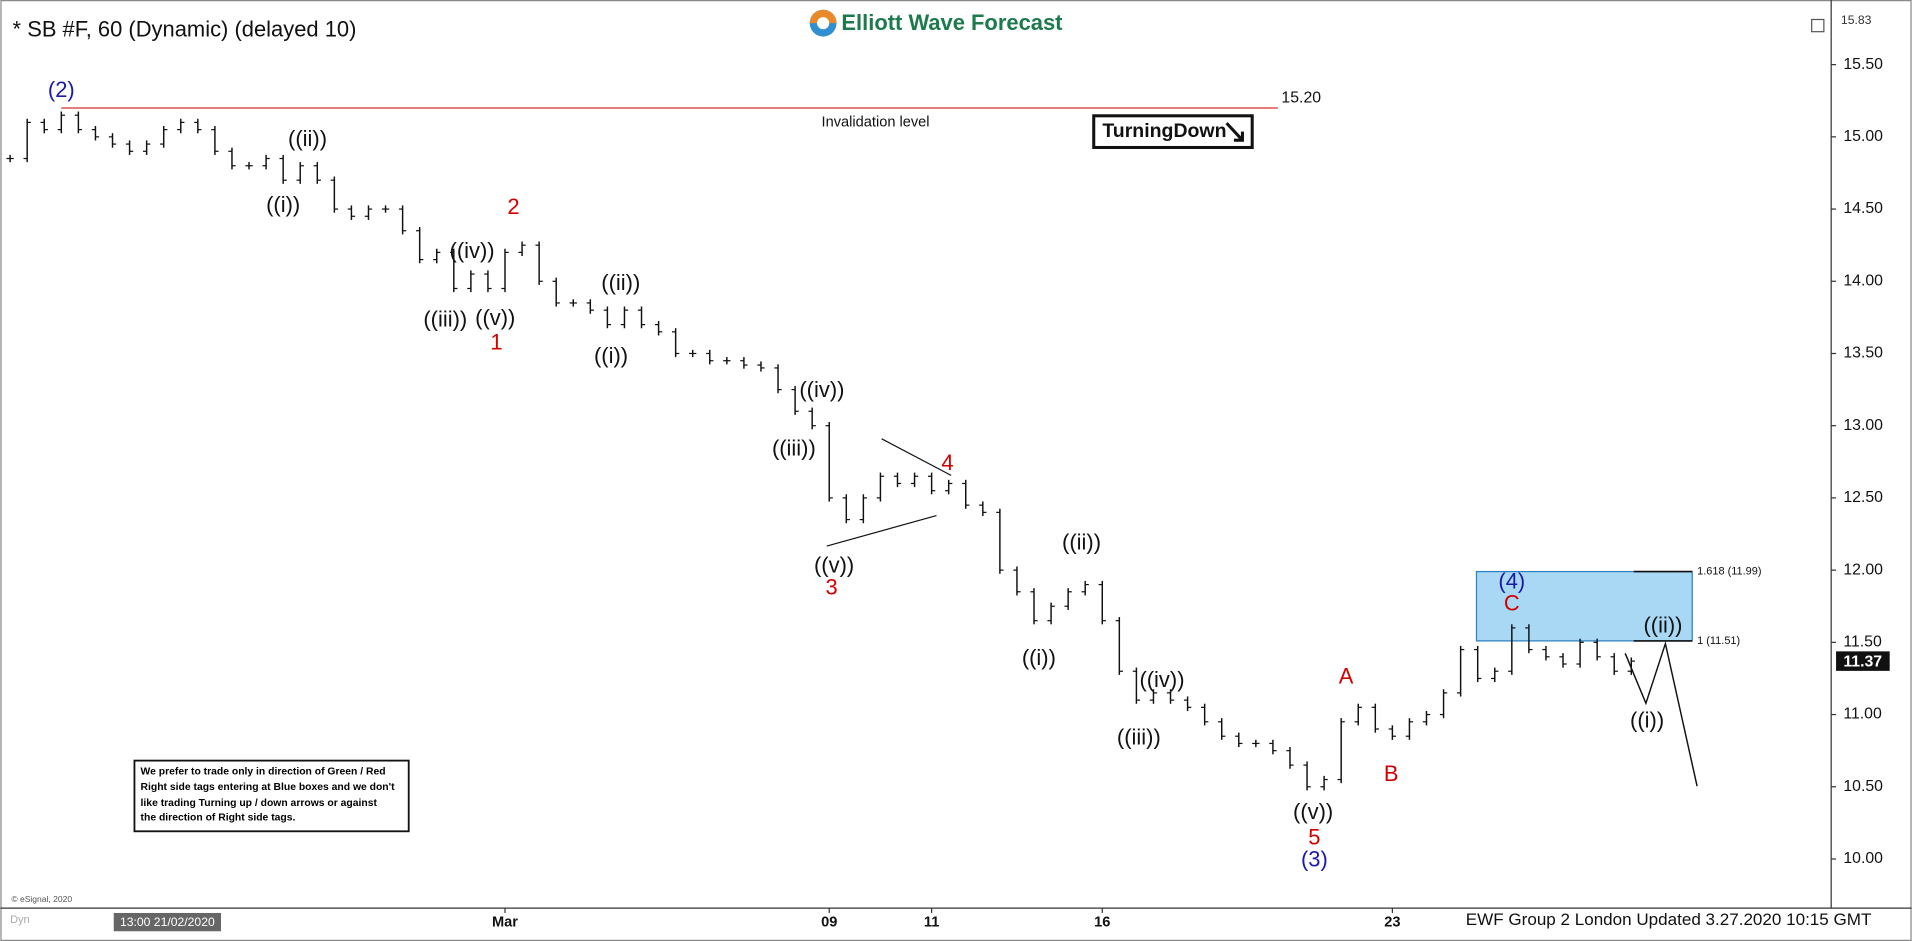 Image resolution: width=1912 pixels, height=941 pixels. What do you see at coordinates (823, 23) in the screenshot?
I see `logo-icon-core` at bounding box center [823, 23].